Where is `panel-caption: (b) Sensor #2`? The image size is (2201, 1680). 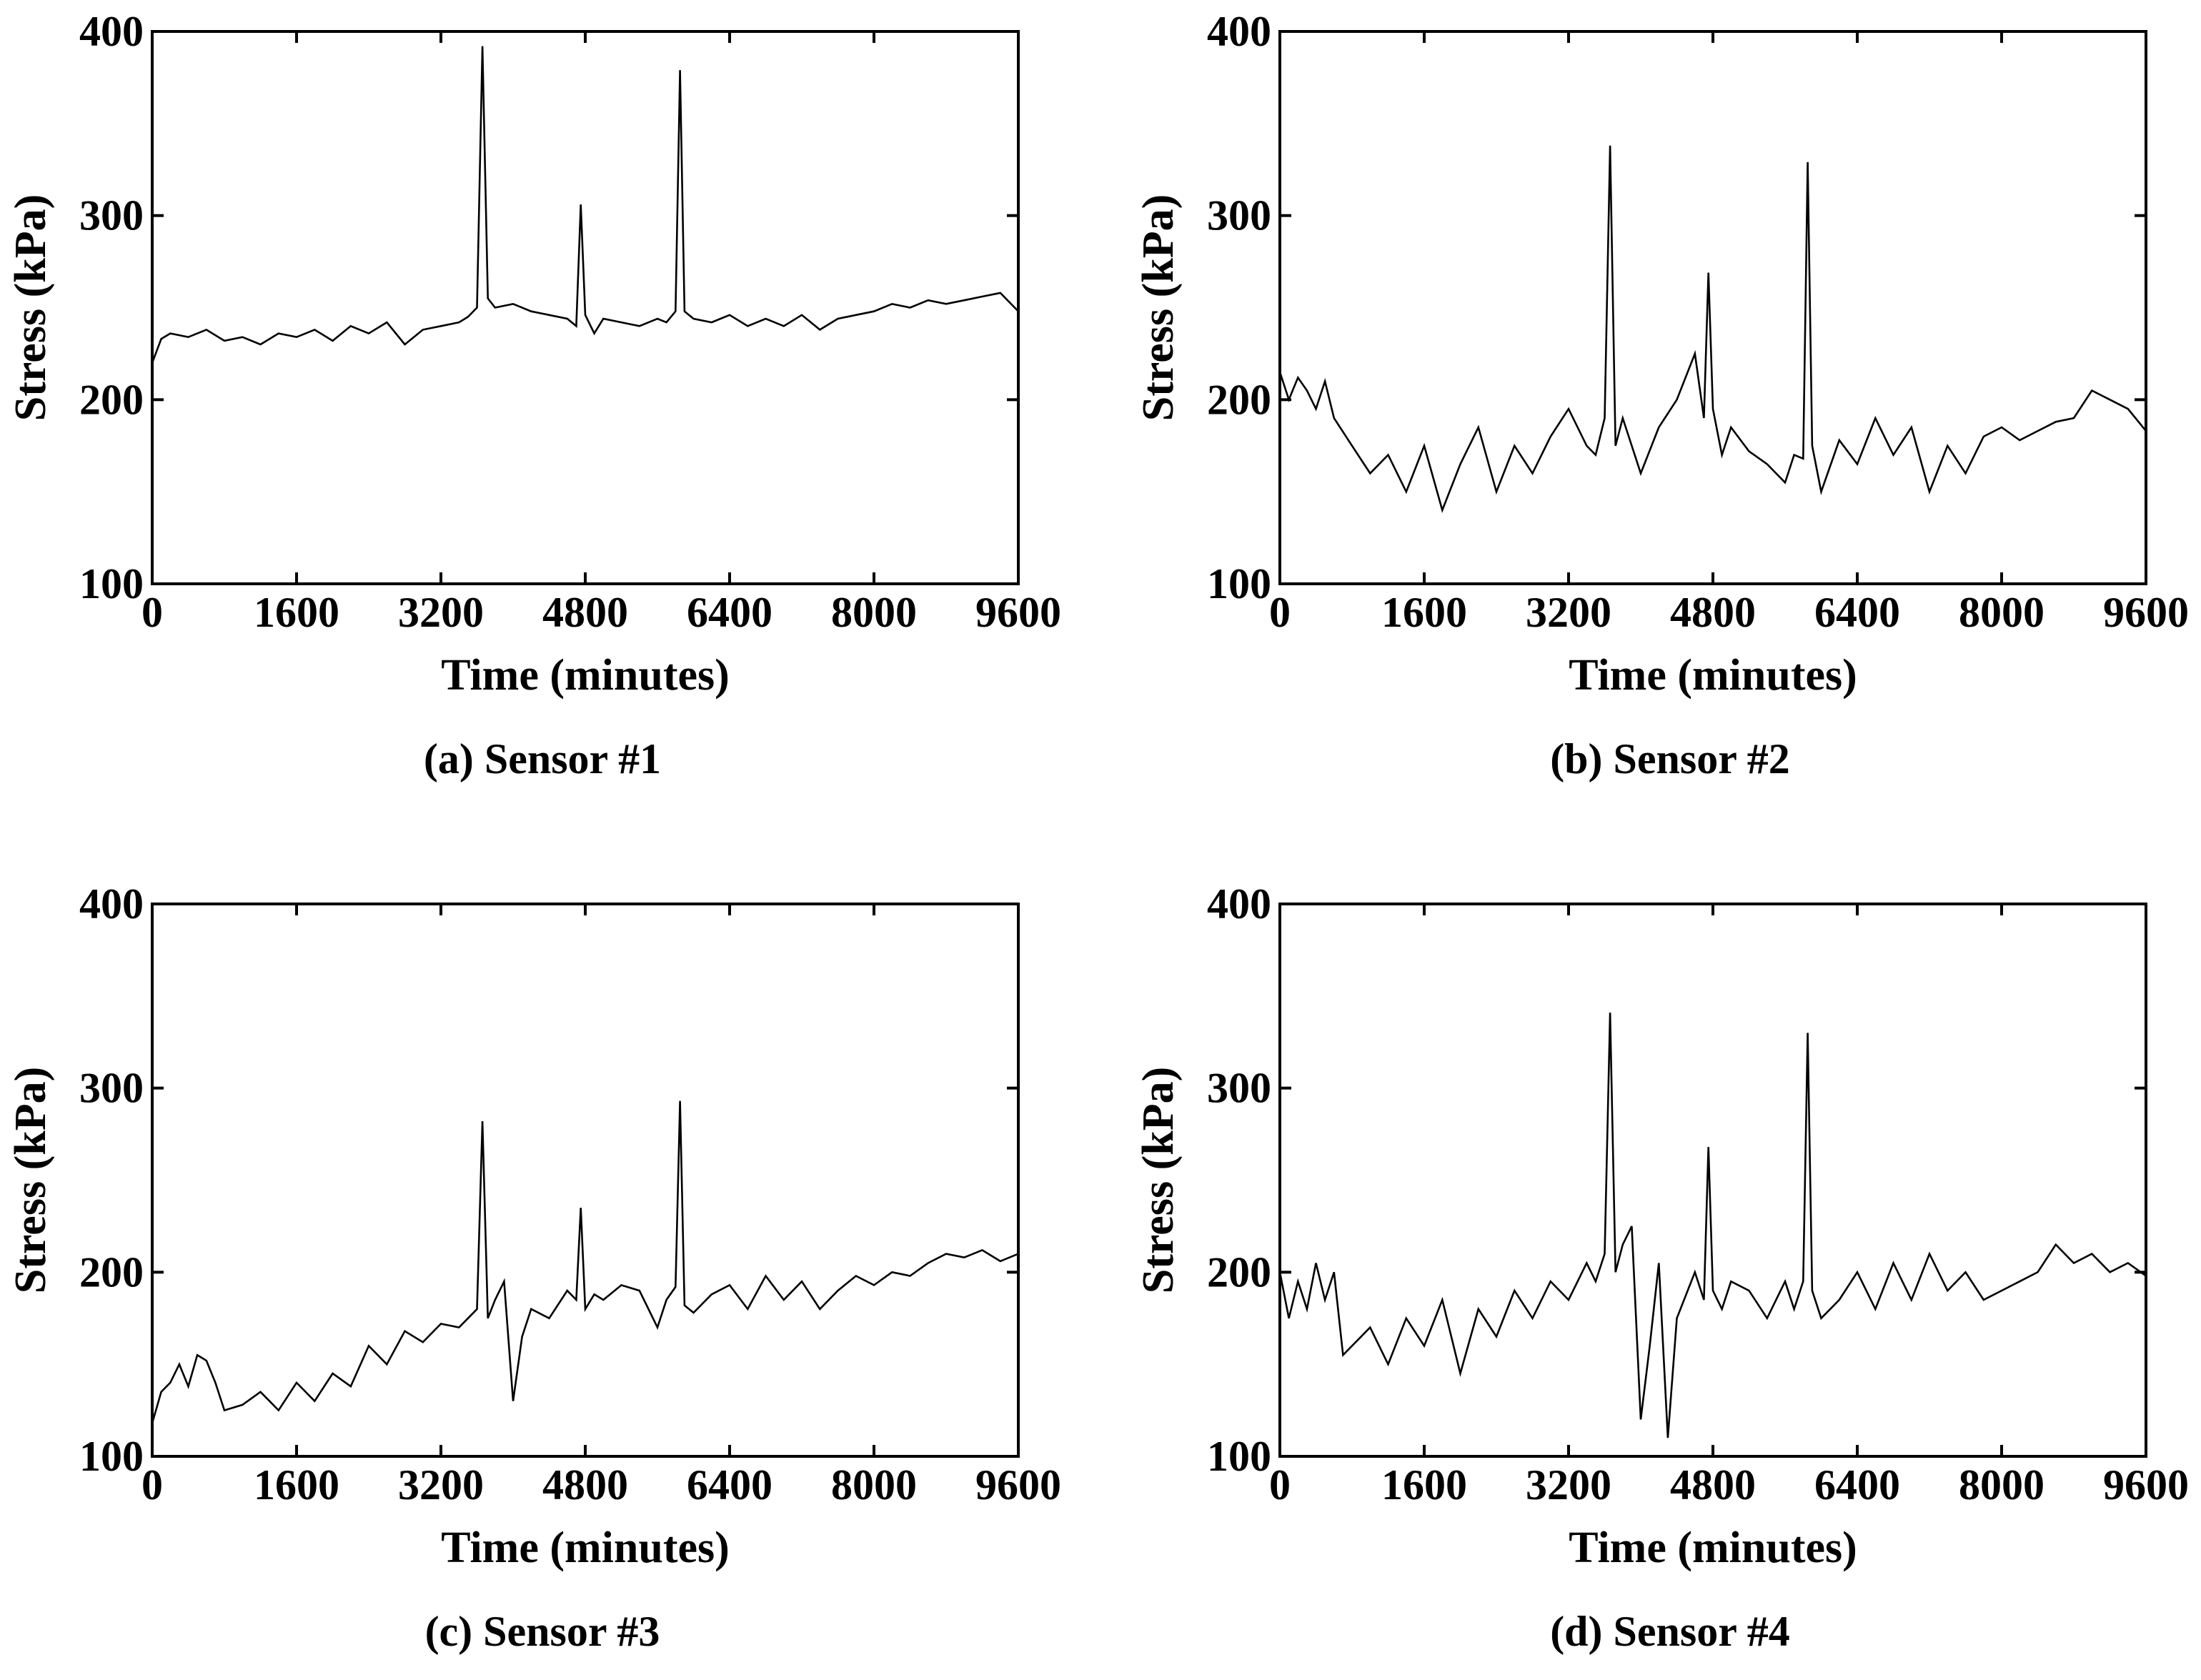 panel-caption: (b) Sensor #2 is located at coordinates (1670, 758).